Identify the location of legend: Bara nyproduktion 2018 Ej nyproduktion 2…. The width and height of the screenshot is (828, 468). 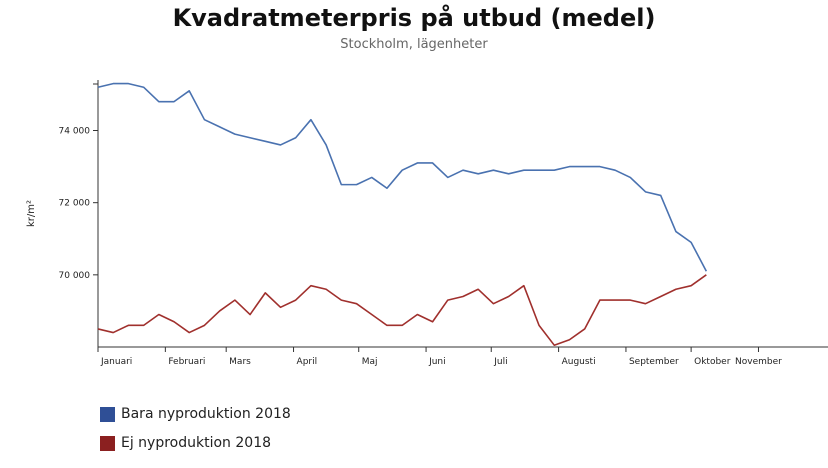
(195, 433).